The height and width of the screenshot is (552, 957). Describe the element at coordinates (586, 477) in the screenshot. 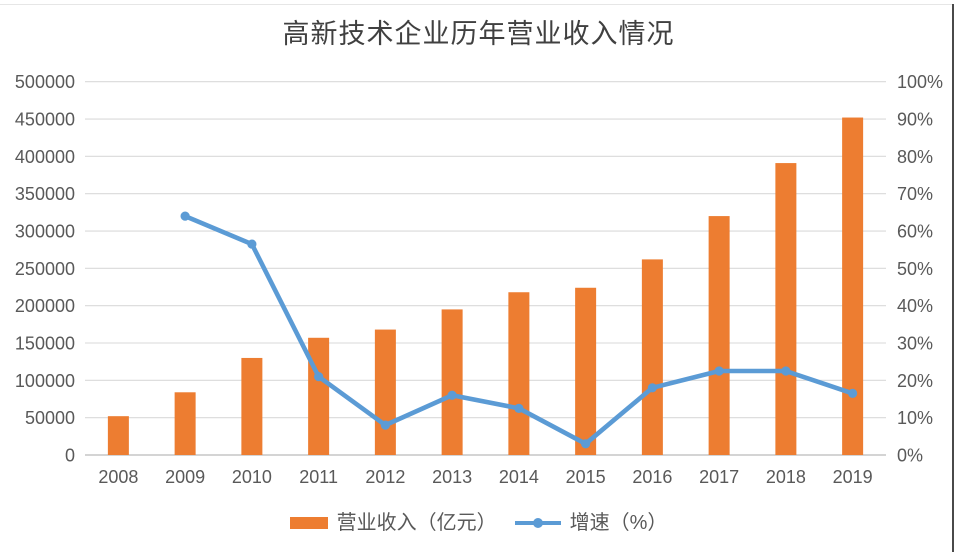

I see `x-axis-tick-label: 2015` at that location.